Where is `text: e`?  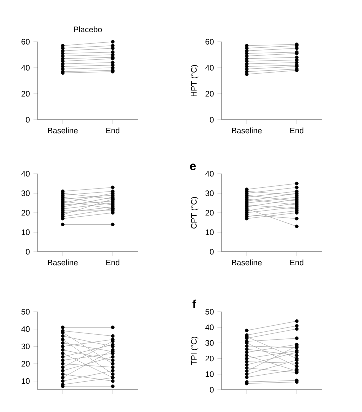 text: e is located at coordinates (193, 167).